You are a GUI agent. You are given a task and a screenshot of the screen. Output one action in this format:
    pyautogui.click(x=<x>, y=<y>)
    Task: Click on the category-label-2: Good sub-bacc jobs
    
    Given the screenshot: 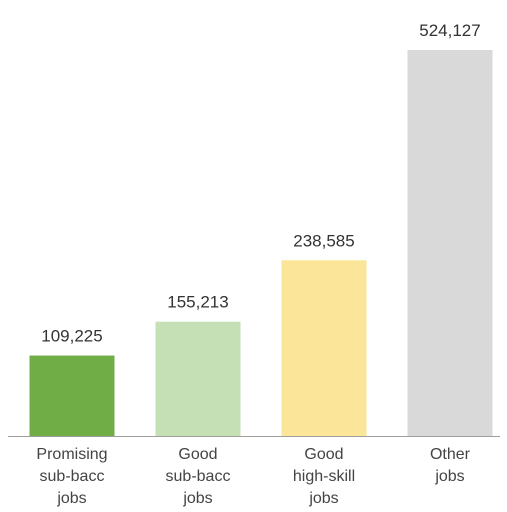 What is the action you would take?
    pyautogui.click(x=198, y=476)
    